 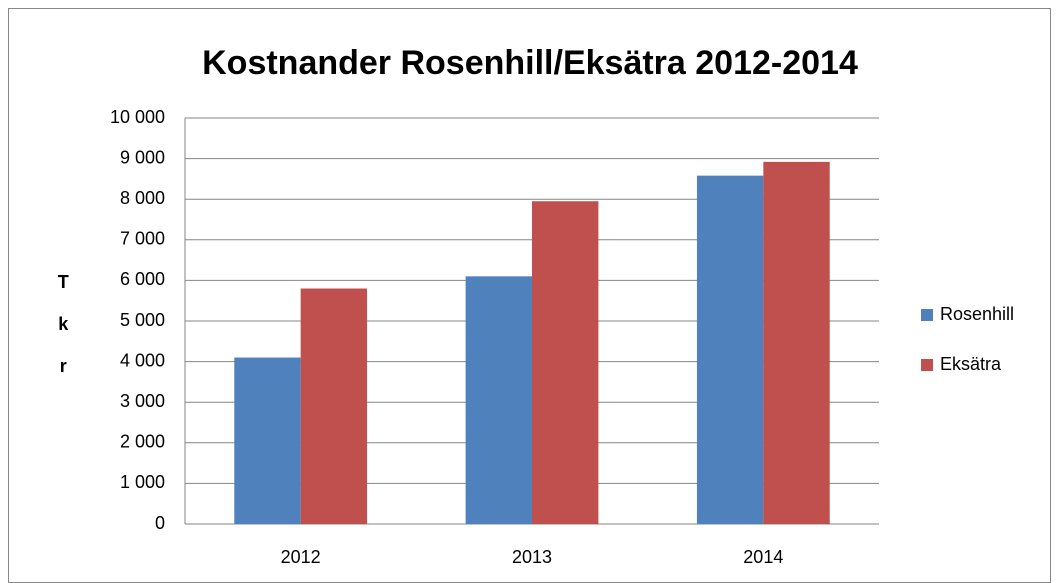 What do you see at coordinates (971, 364) in the screenshot?
I see `legend-label: Eksätra` at bounding box center [971, 364].